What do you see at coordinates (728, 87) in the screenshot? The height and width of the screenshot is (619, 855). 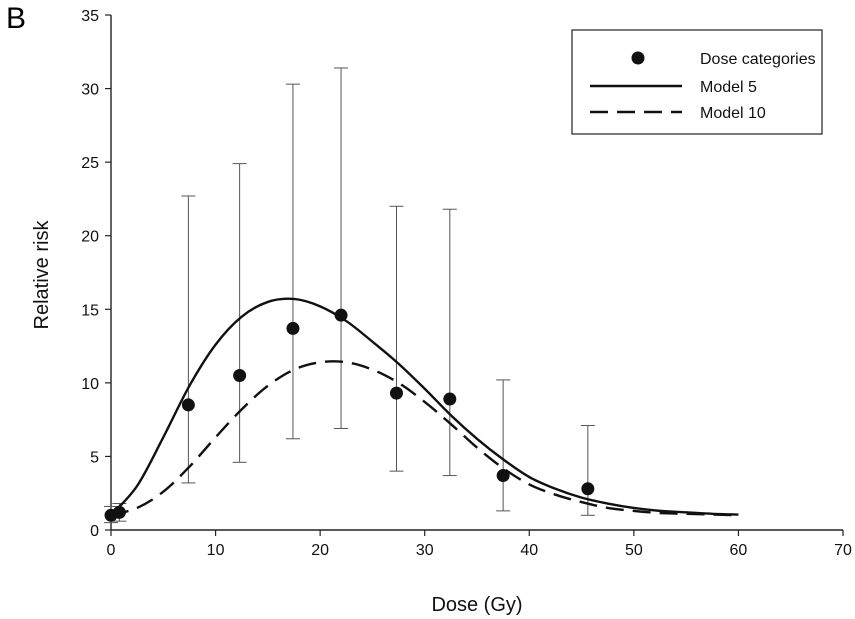 I see `legend-label: Model 5` at bounding box center [728, 87].